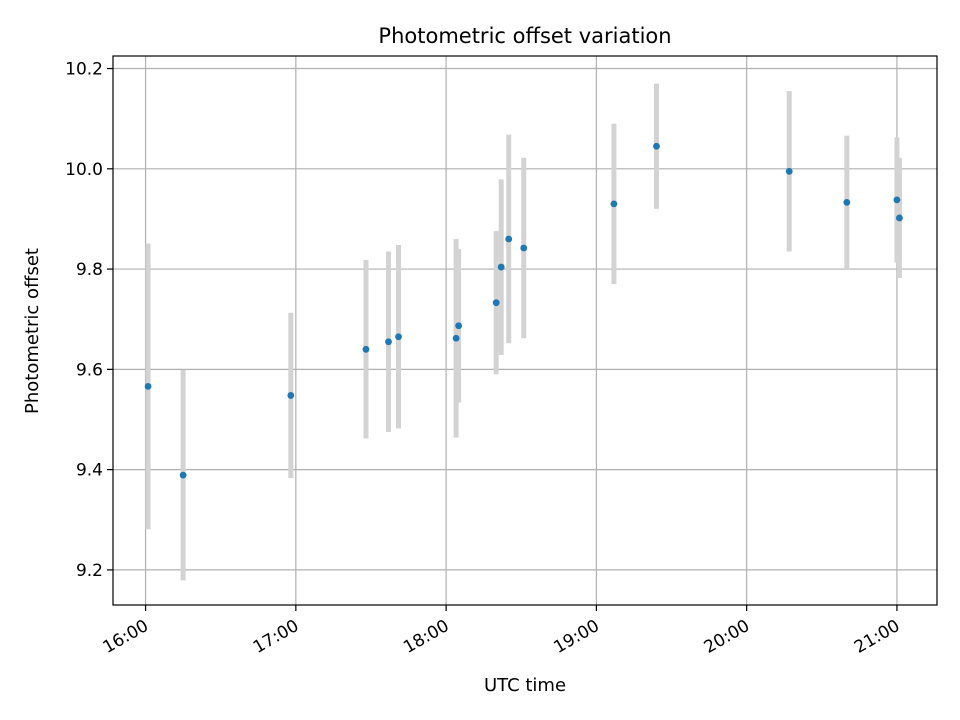 Image resolution: width=960 pixels, height=720 pixels. What do you see at coordinates (525, 685) in the screenshot?
I see `x-axis-label: UTC time` at bounding box center [525, 685].